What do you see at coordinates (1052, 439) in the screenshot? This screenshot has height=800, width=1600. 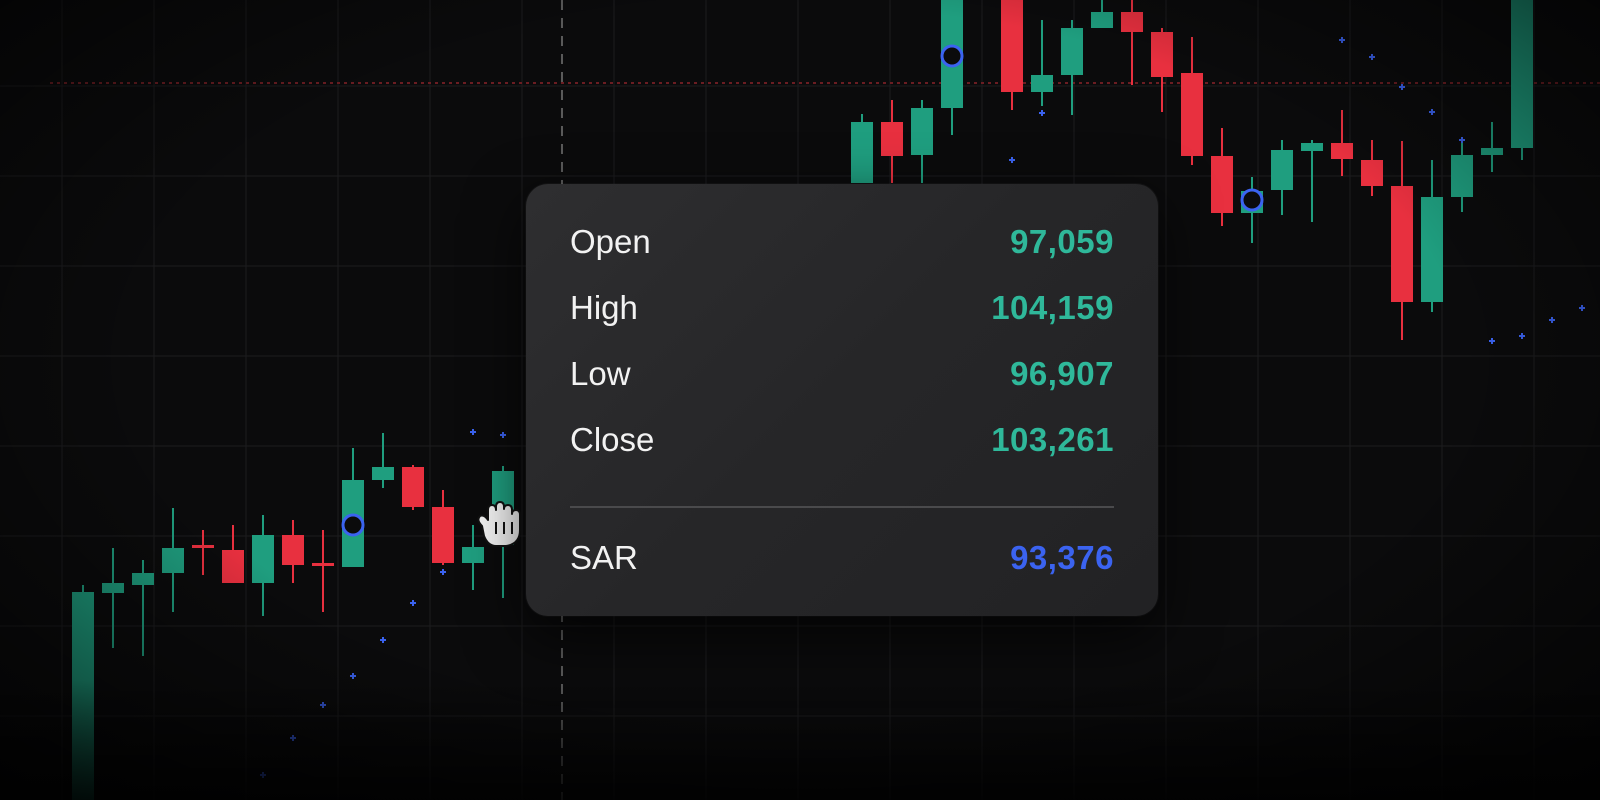 I see `close-value: 103,261` at bounding box center [1052, 439].